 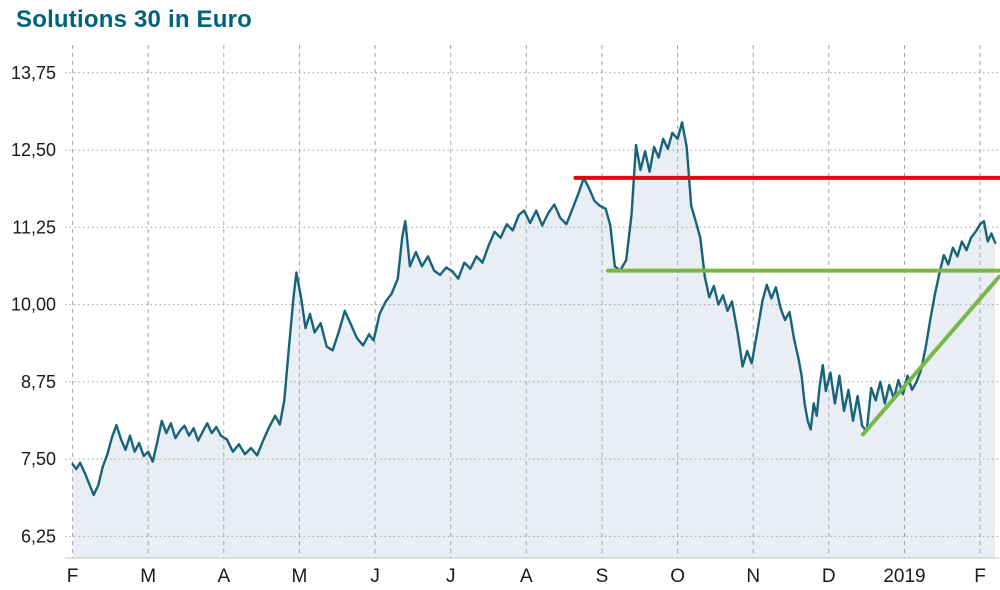 What do you see at coordinates (829, 576) in the screenshot?
I see `x-axis-tick-label: D` at bounding box center [829, 576].